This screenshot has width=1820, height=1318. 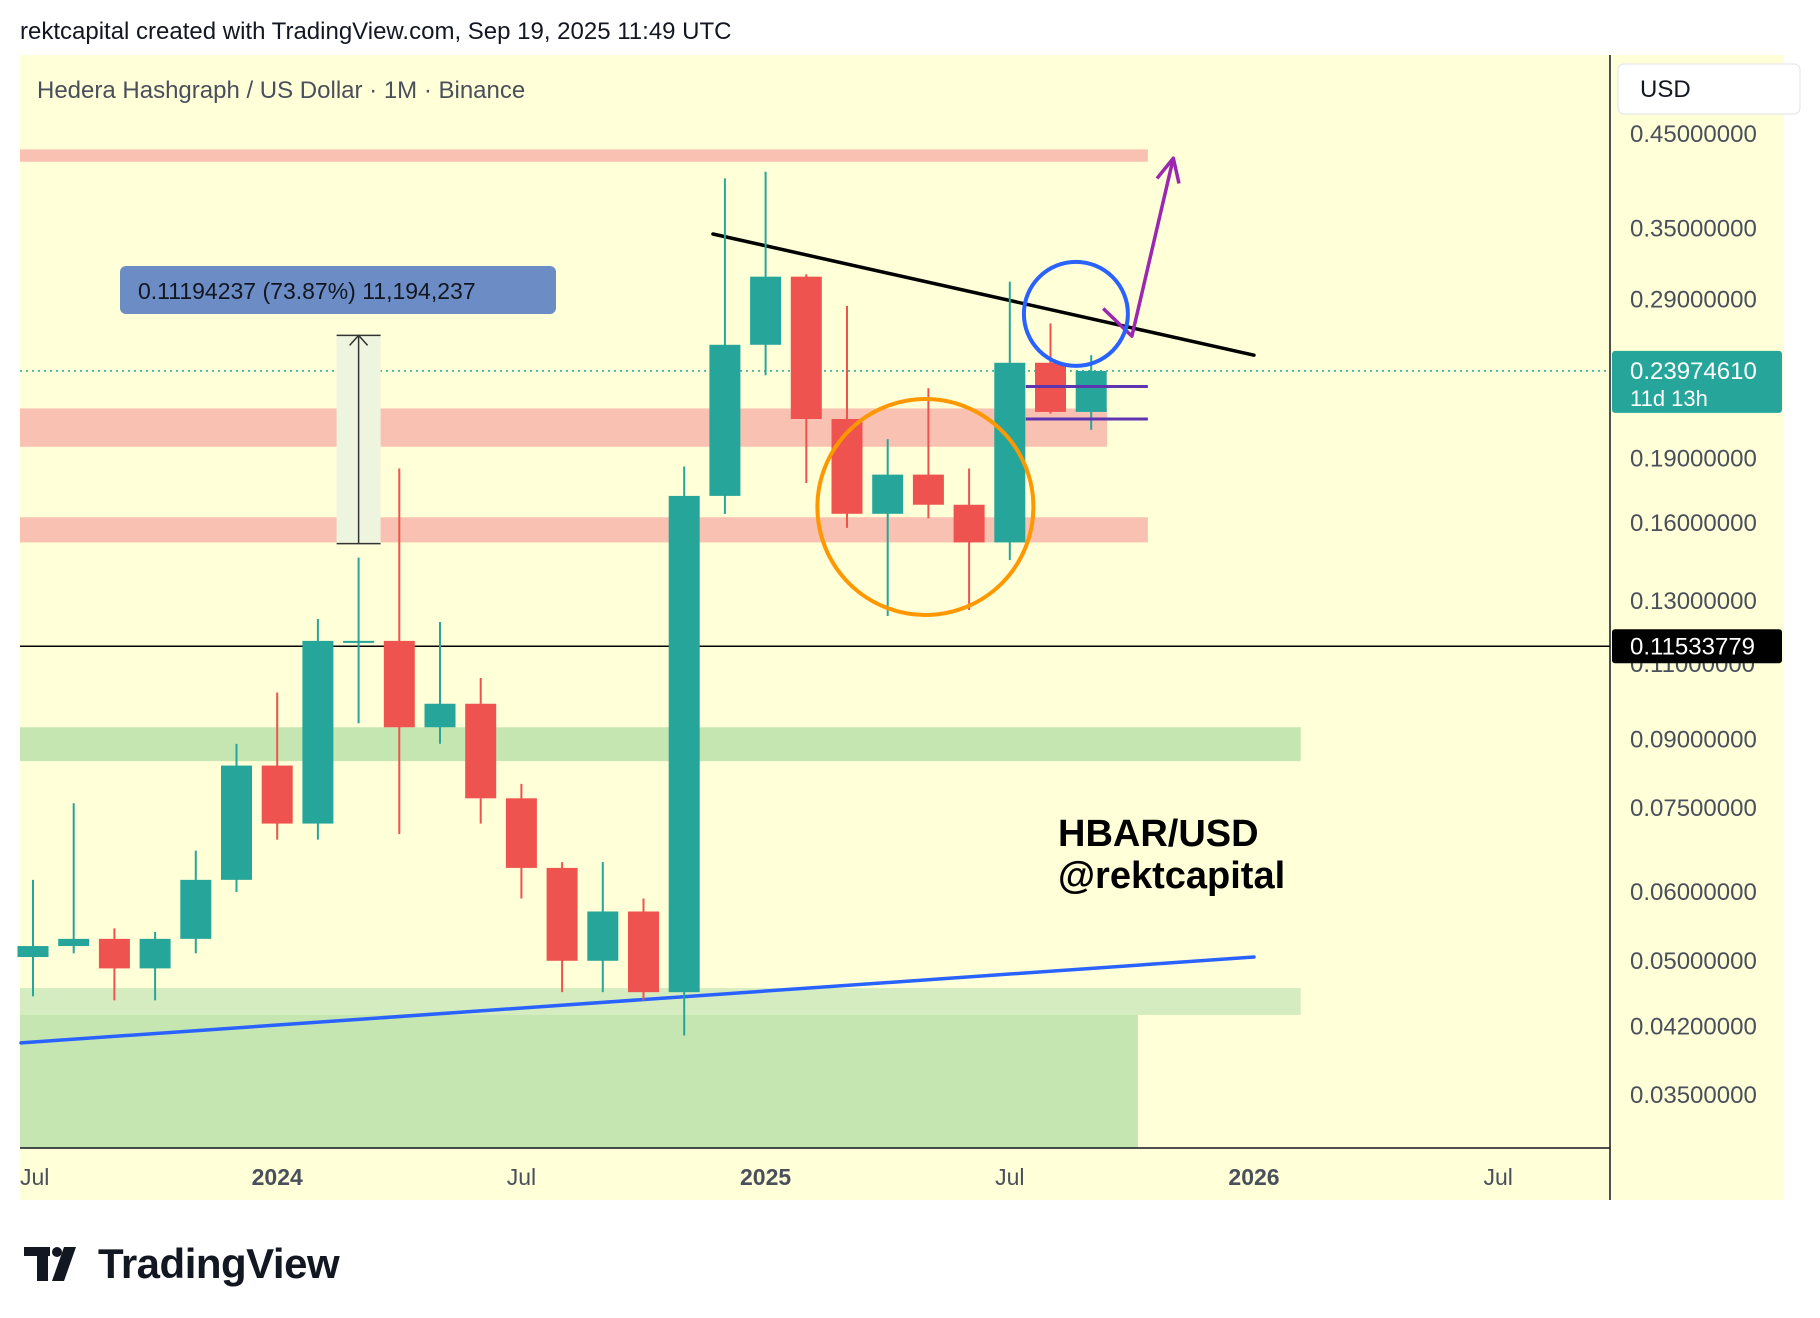 What do you see at coordinates (983, 294) in the screenshot?
I see `descending-resistance-trendline` at bounding box center [983, 294].